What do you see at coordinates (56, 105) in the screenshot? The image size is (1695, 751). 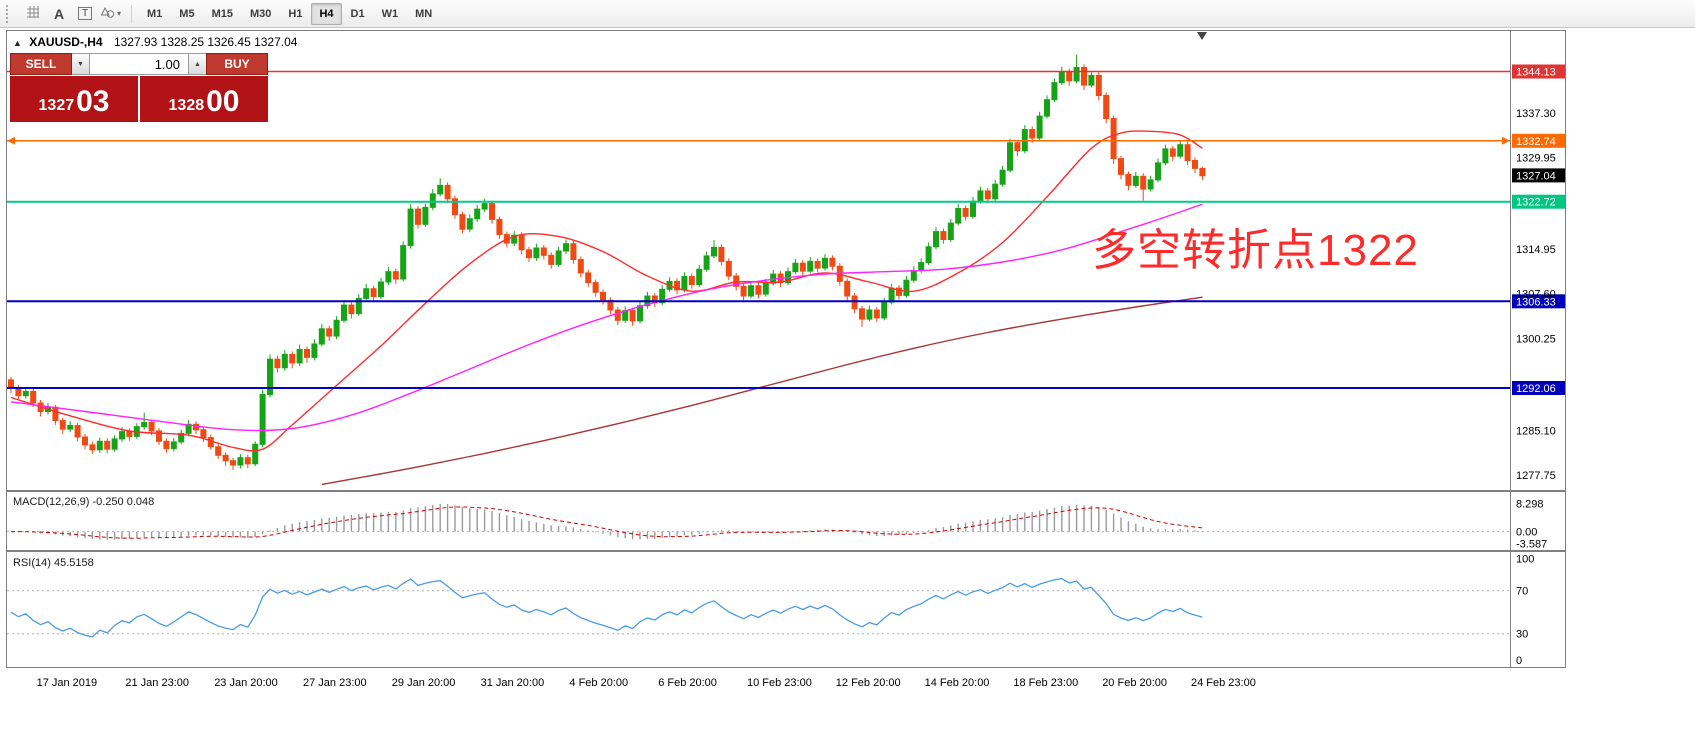 I see `bid-main-digits: 1327` at bounding box center [56, 105].